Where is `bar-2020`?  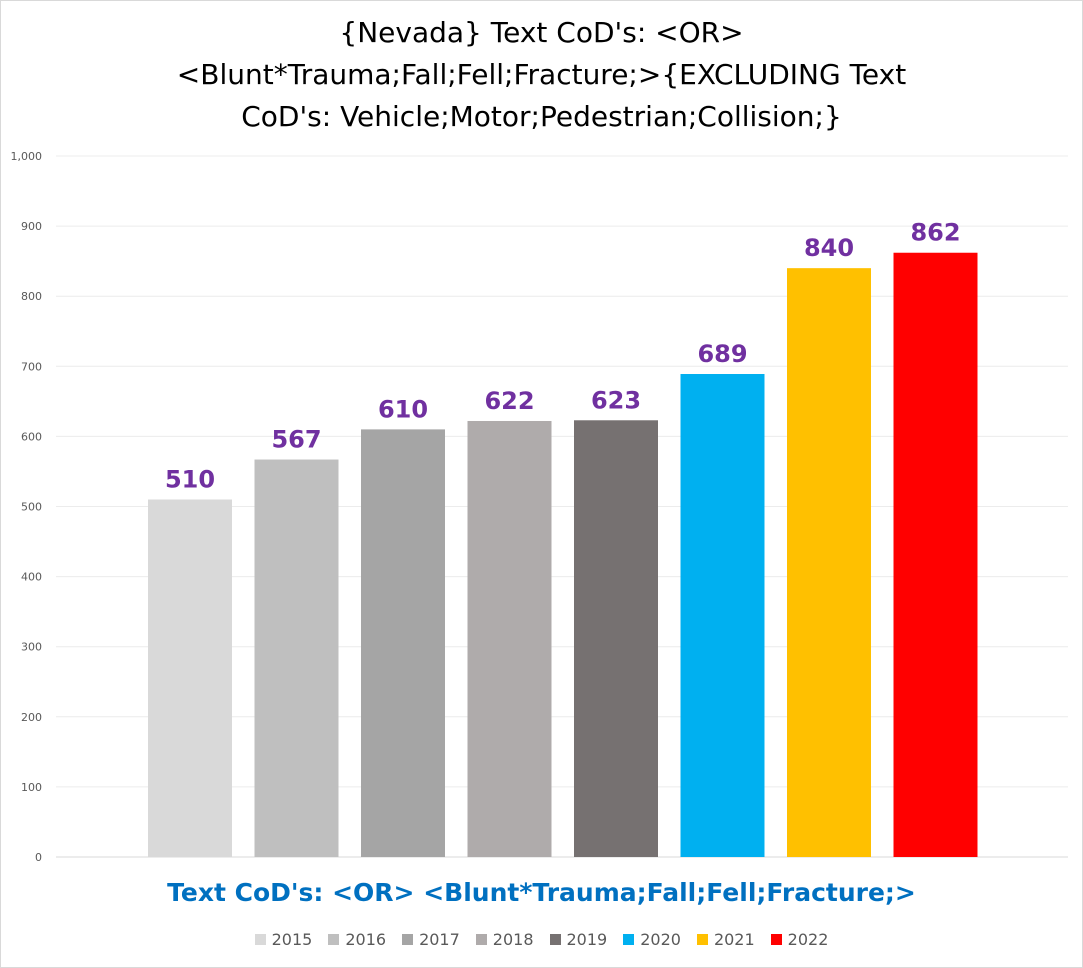
bar-2020 is located at coordinates (722, 615).